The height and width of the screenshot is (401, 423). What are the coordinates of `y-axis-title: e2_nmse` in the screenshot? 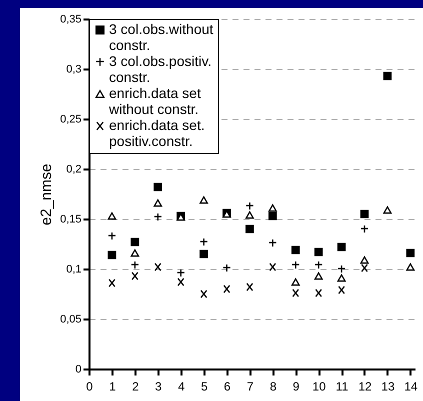 It's located at (47, 195).